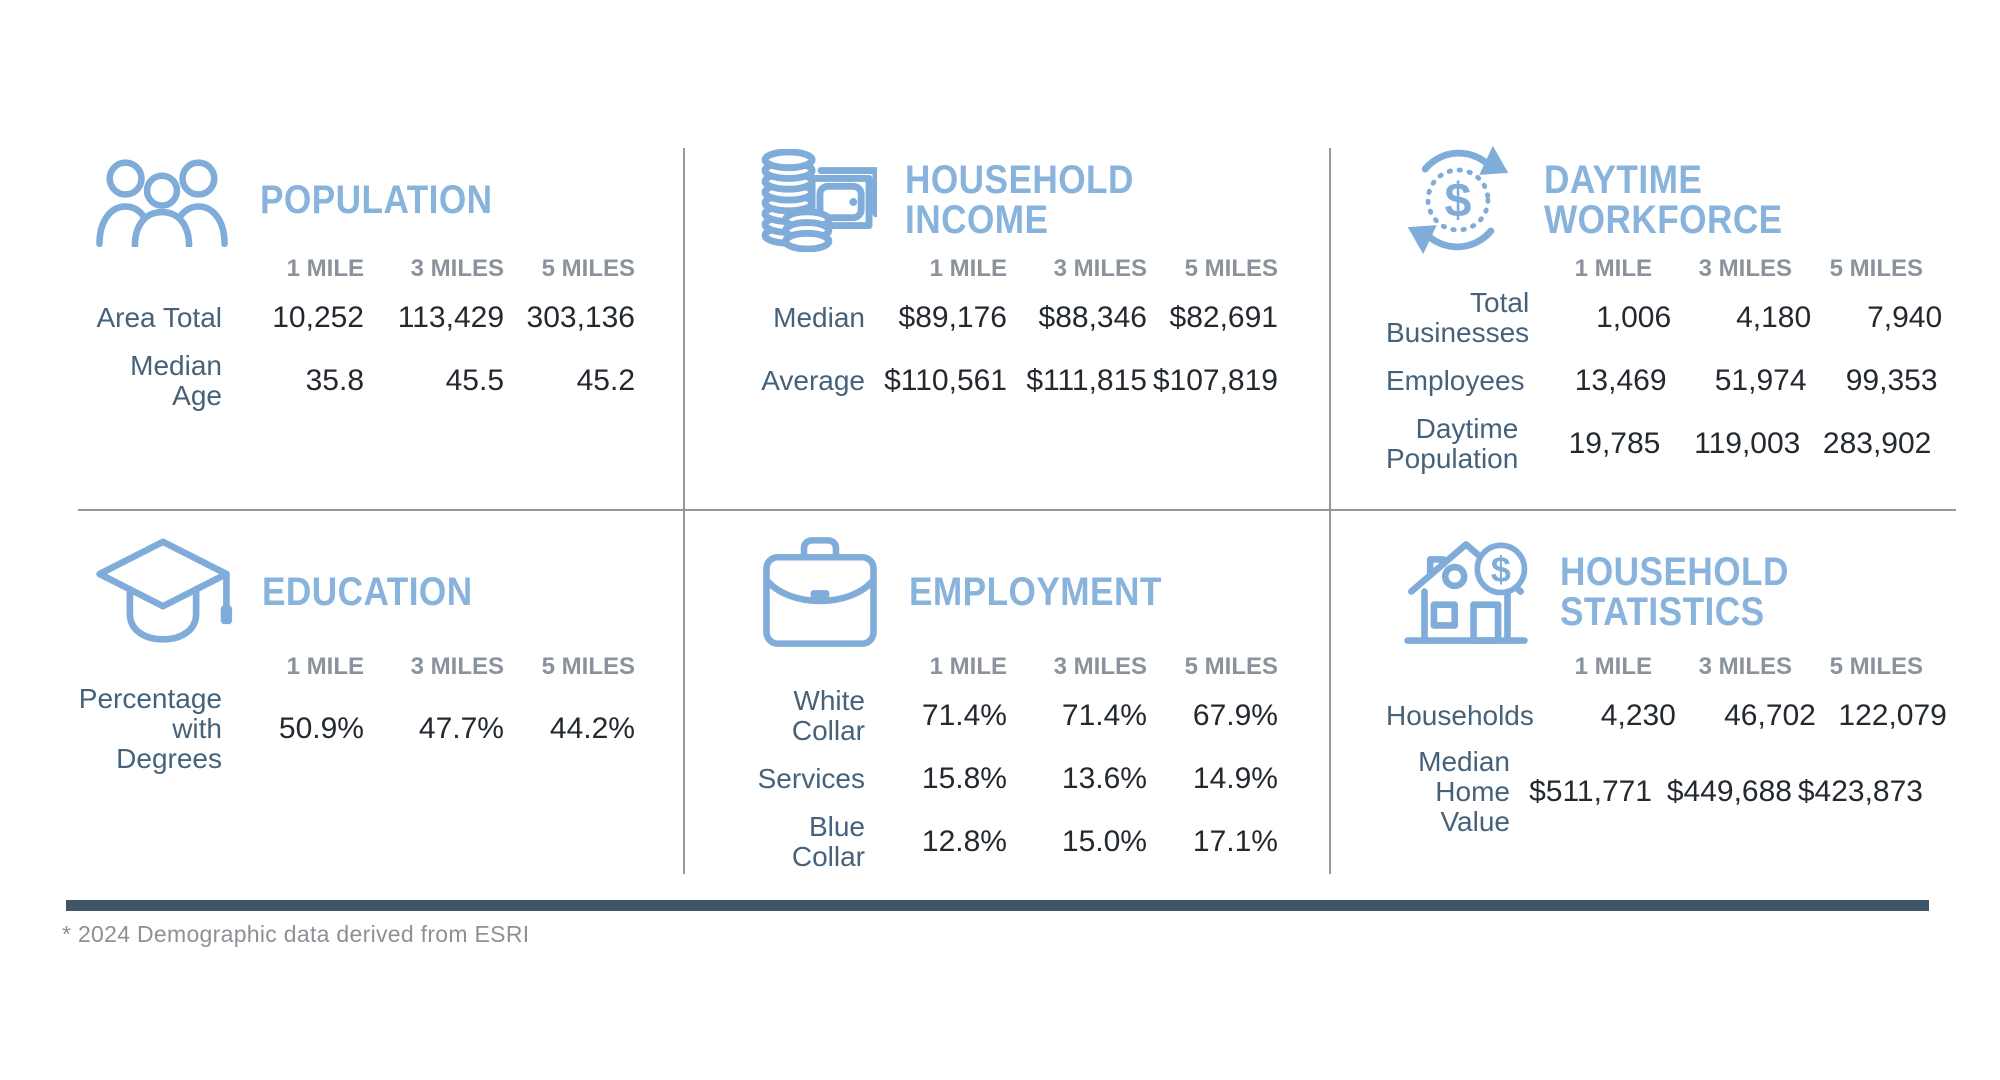 The height and width of the screenshot is (1080, 2000). Describe the element at coordinates (334, 380) in the screenshot. I see `value-1-mile: 35.8` at that location.